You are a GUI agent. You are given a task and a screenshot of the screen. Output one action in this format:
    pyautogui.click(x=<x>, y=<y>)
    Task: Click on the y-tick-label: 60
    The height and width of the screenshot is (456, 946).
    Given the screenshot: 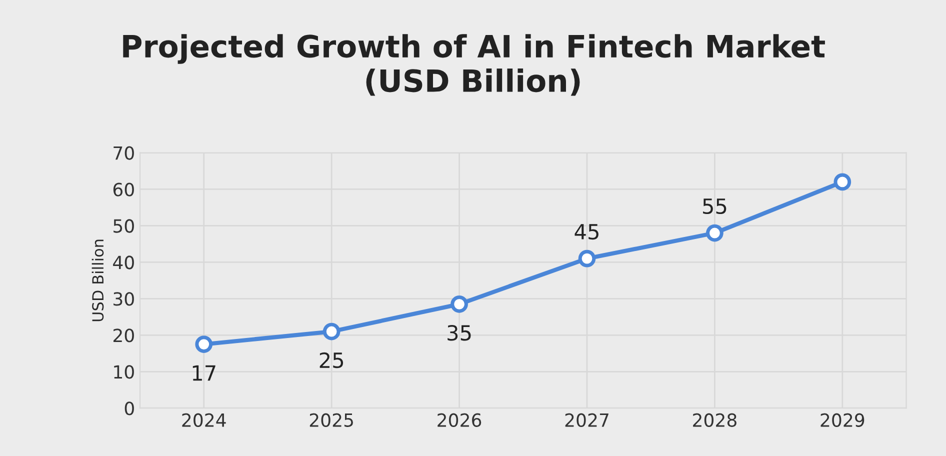 What is the action you would take?
    pyautogui.click(x=123, y=189)
    